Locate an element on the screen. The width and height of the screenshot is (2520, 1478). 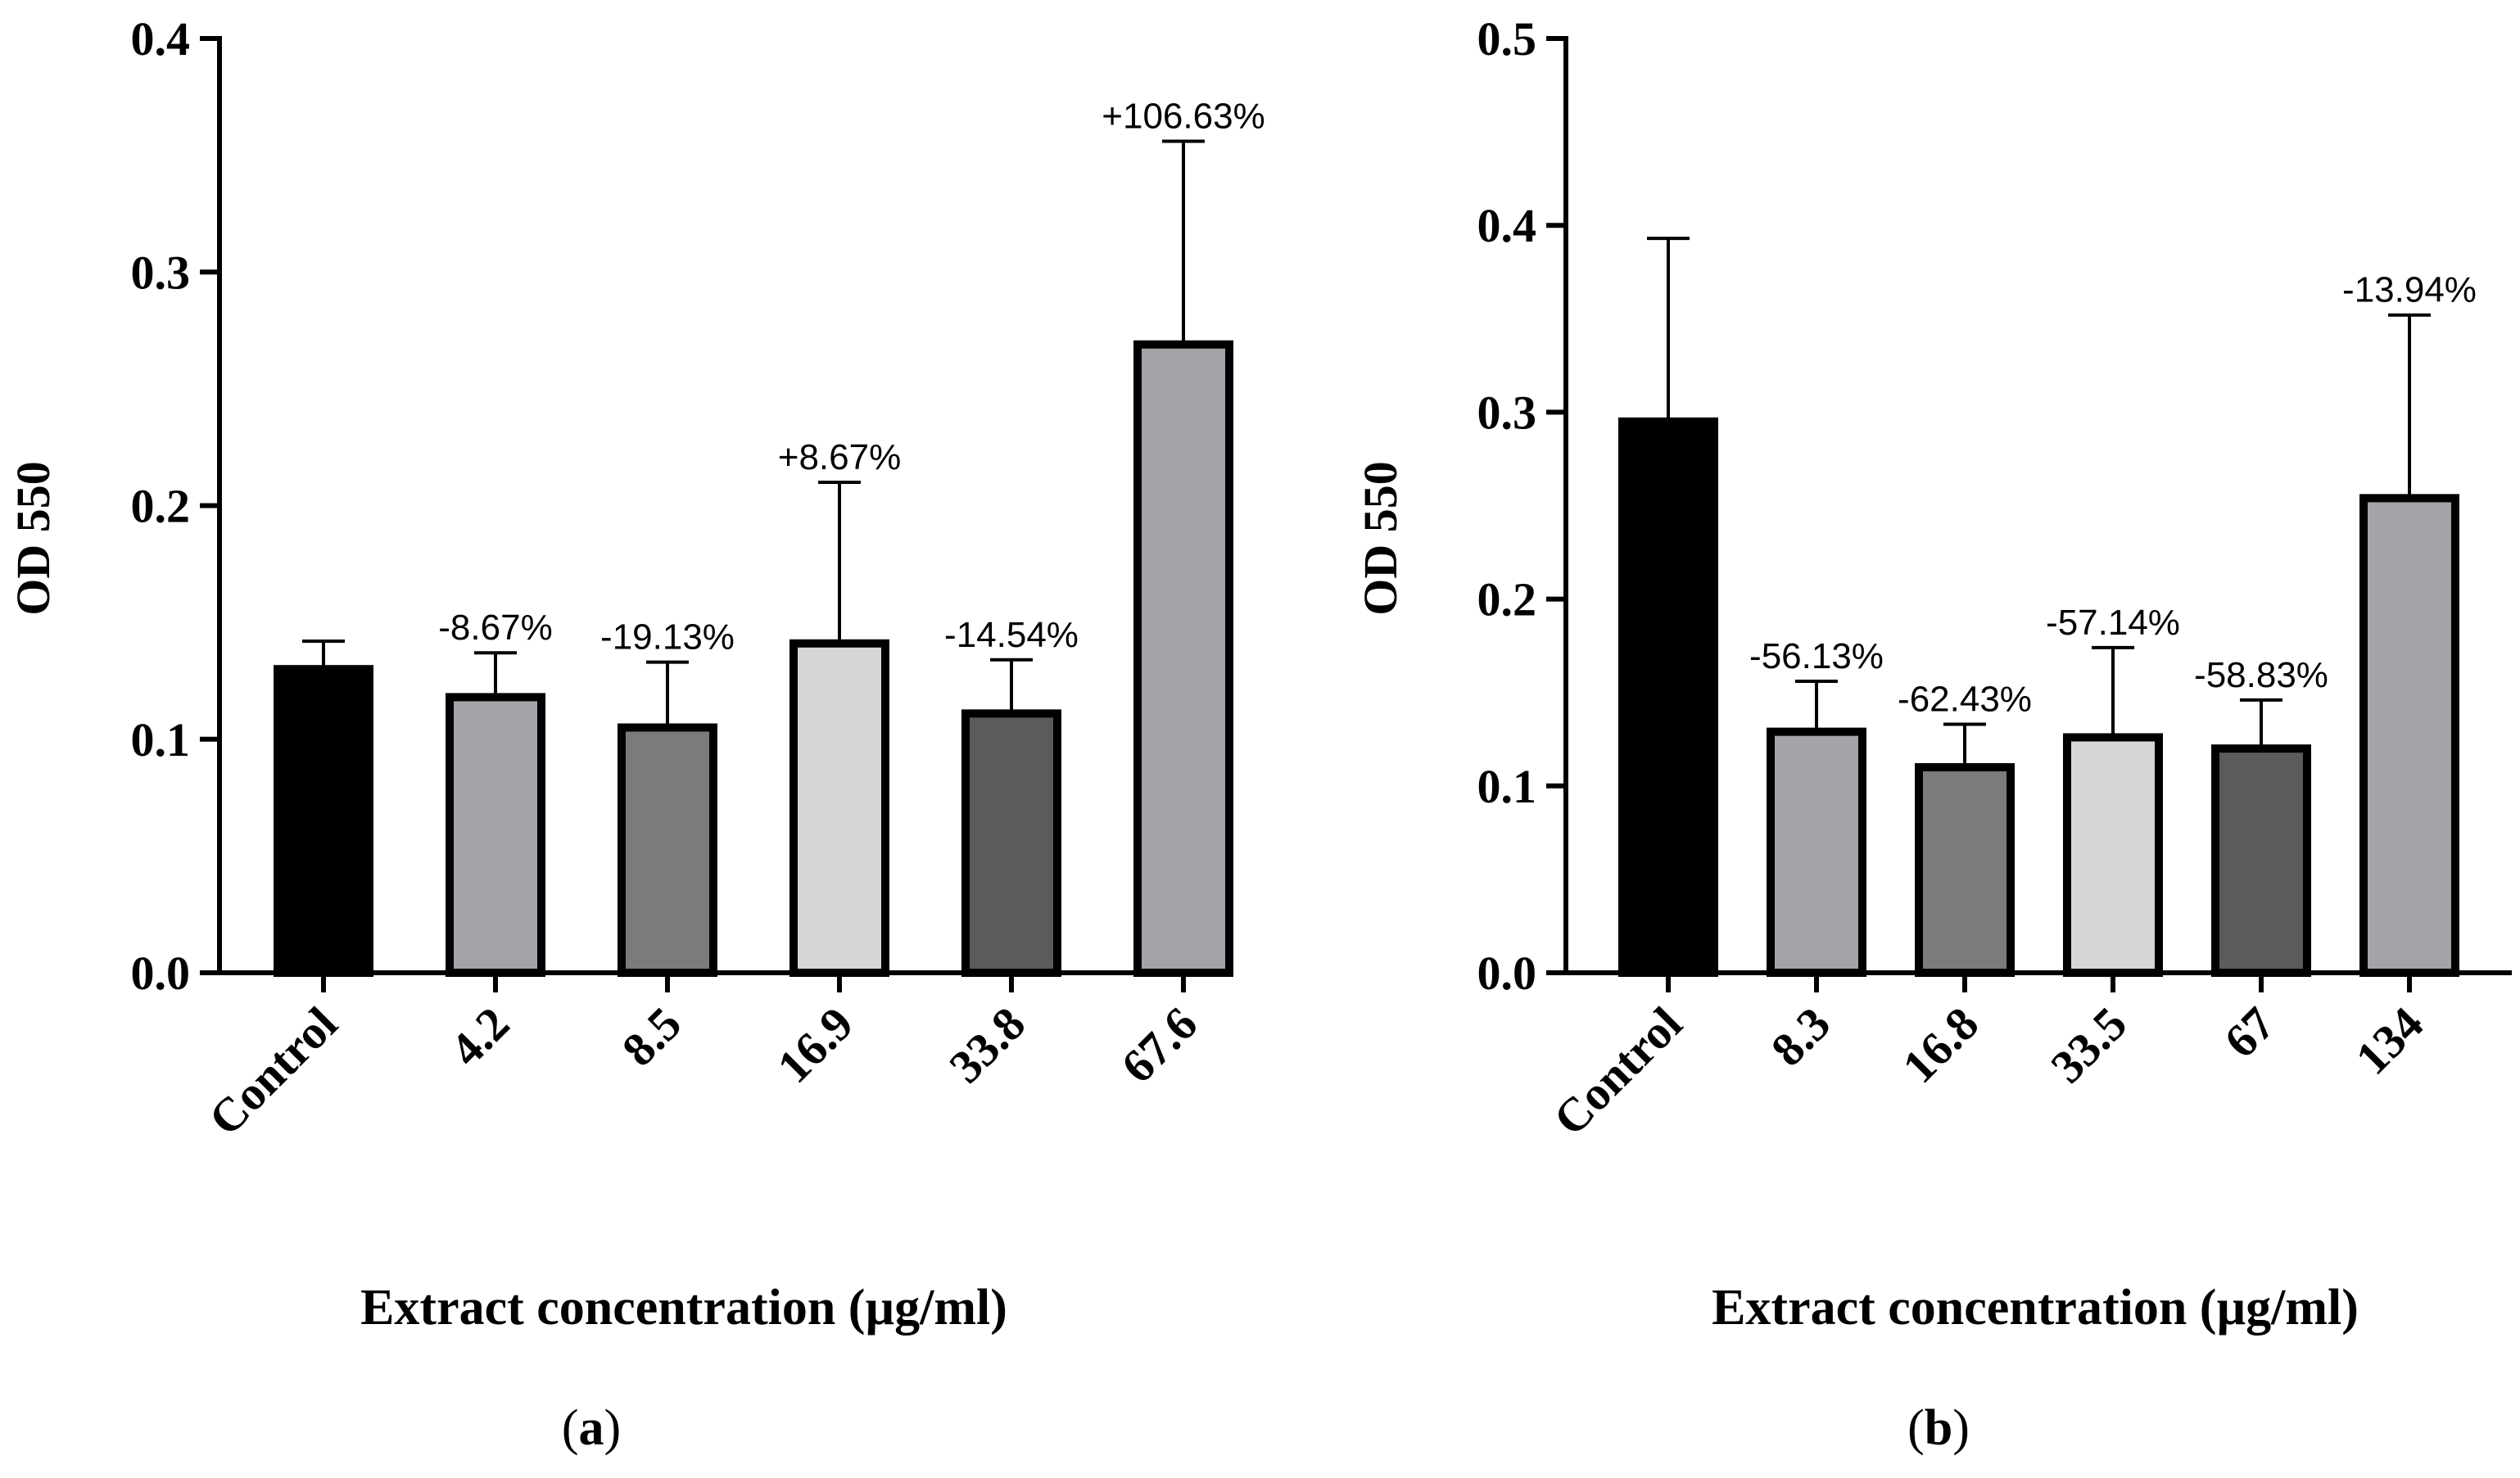
x-tick-label: 67.6 is located at coordinates (1159, 1045).